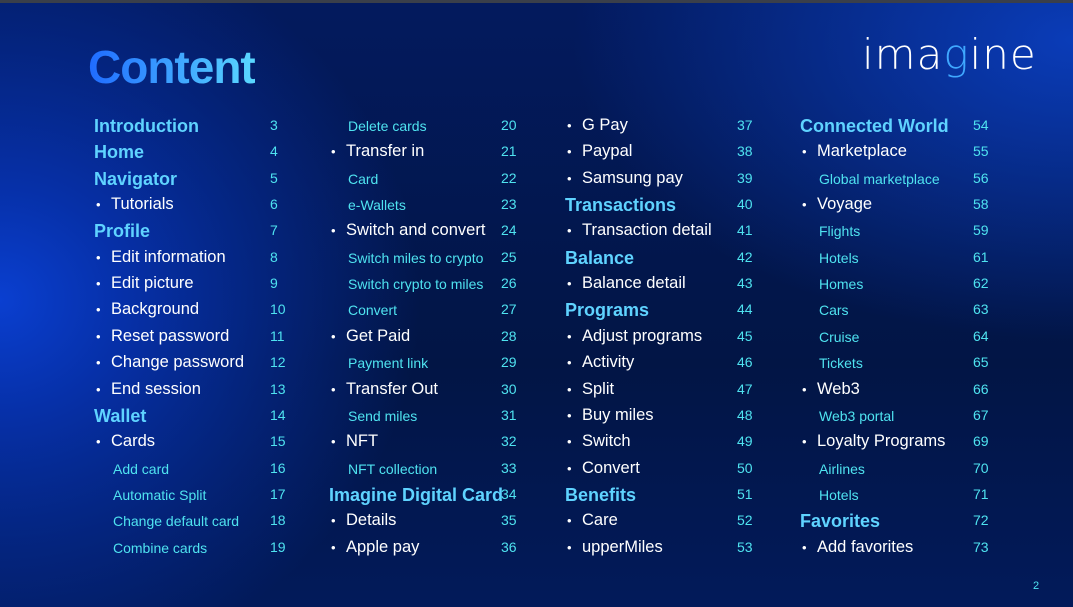  Describe the element at coordinates (874, 126) in the screenshot. I see `toc-entry: Connected World` at that location.